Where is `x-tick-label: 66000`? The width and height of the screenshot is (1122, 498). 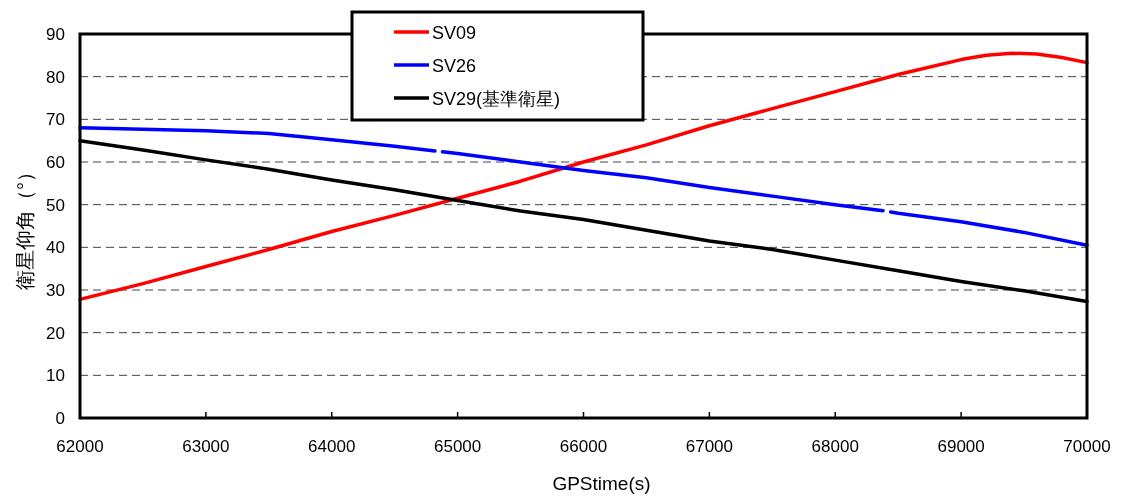
x-tick-label: 66000 is located at coordinates (583, 446).